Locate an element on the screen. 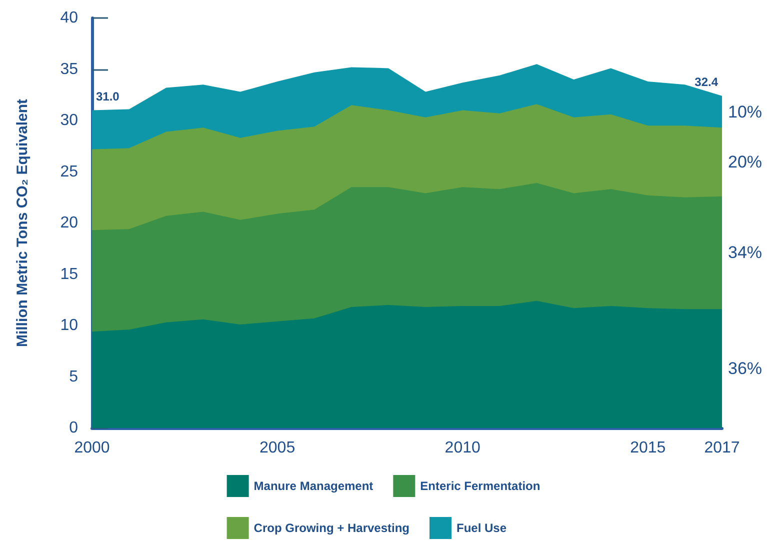  y-tick-label: 5 is located at coordinates (73, 377).